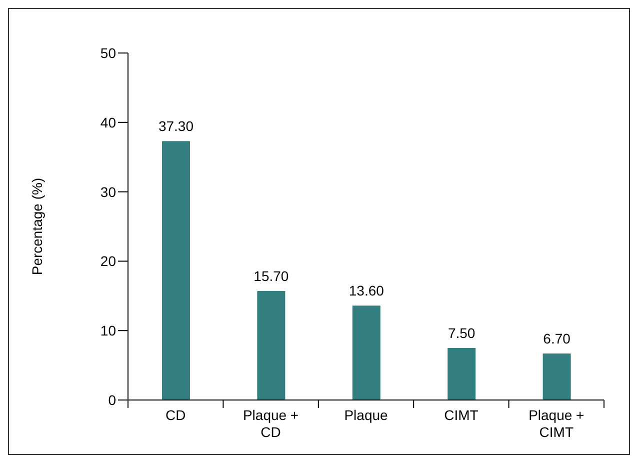  What do you see at coordinates (176, 126) in the screenshot?
I see `data-label: 37.30` at bounding box center [176, 126].